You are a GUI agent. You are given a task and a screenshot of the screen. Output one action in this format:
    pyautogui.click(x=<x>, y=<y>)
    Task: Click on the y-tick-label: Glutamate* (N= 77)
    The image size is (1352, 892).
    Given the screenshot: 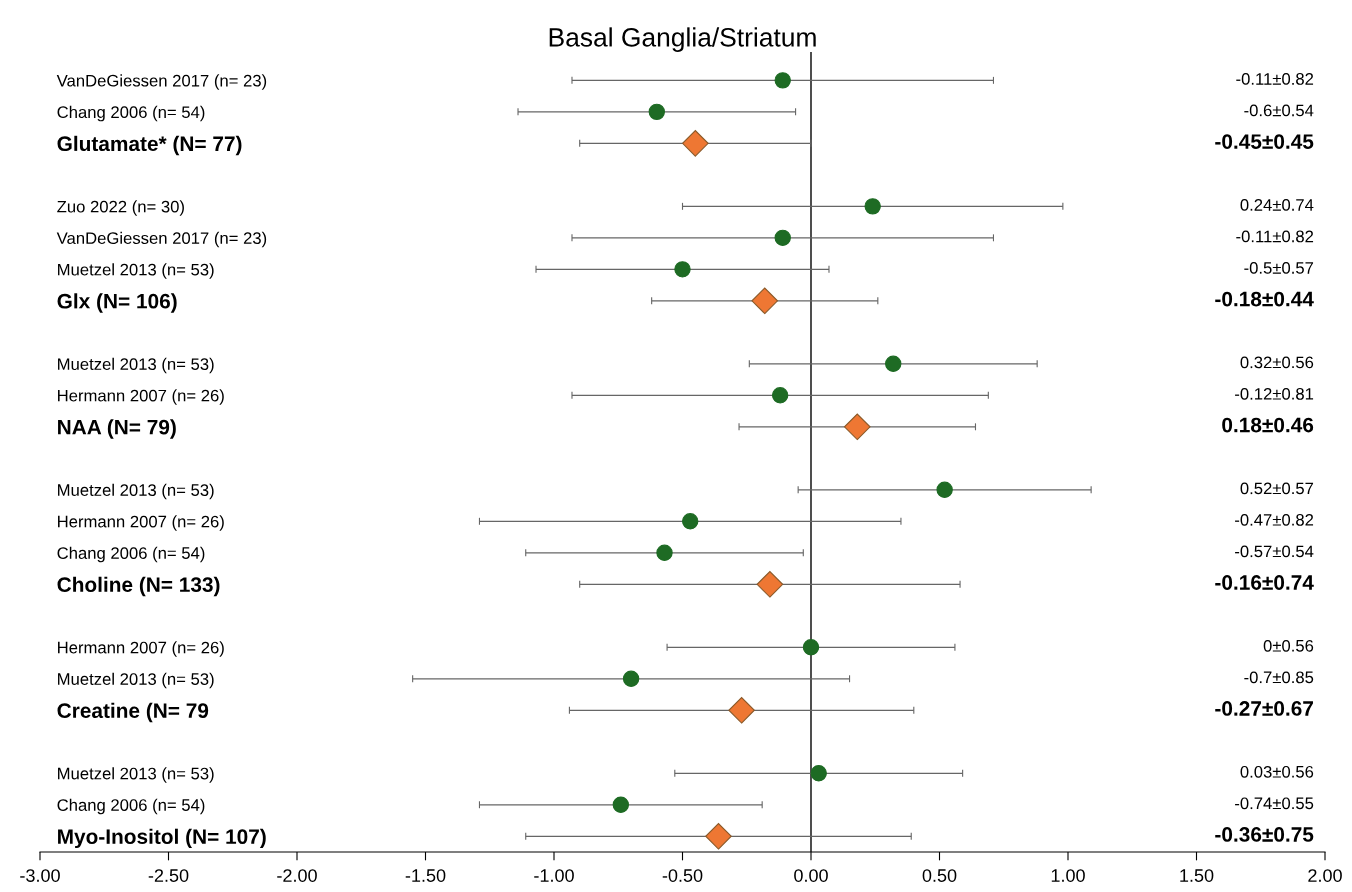 What is the action you would take?
    pyautogui.click(x=149, y=145)
    